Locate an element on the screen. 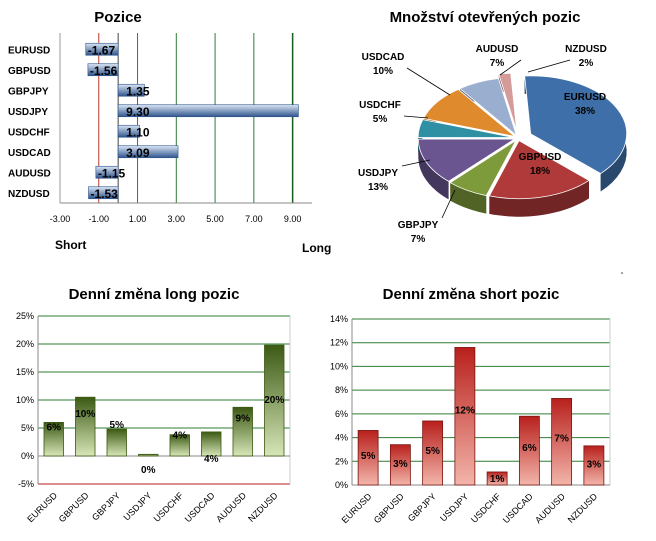 The image size is (656, 541). positions-category-label: GBPJPY is located at coordinates (28, 91).